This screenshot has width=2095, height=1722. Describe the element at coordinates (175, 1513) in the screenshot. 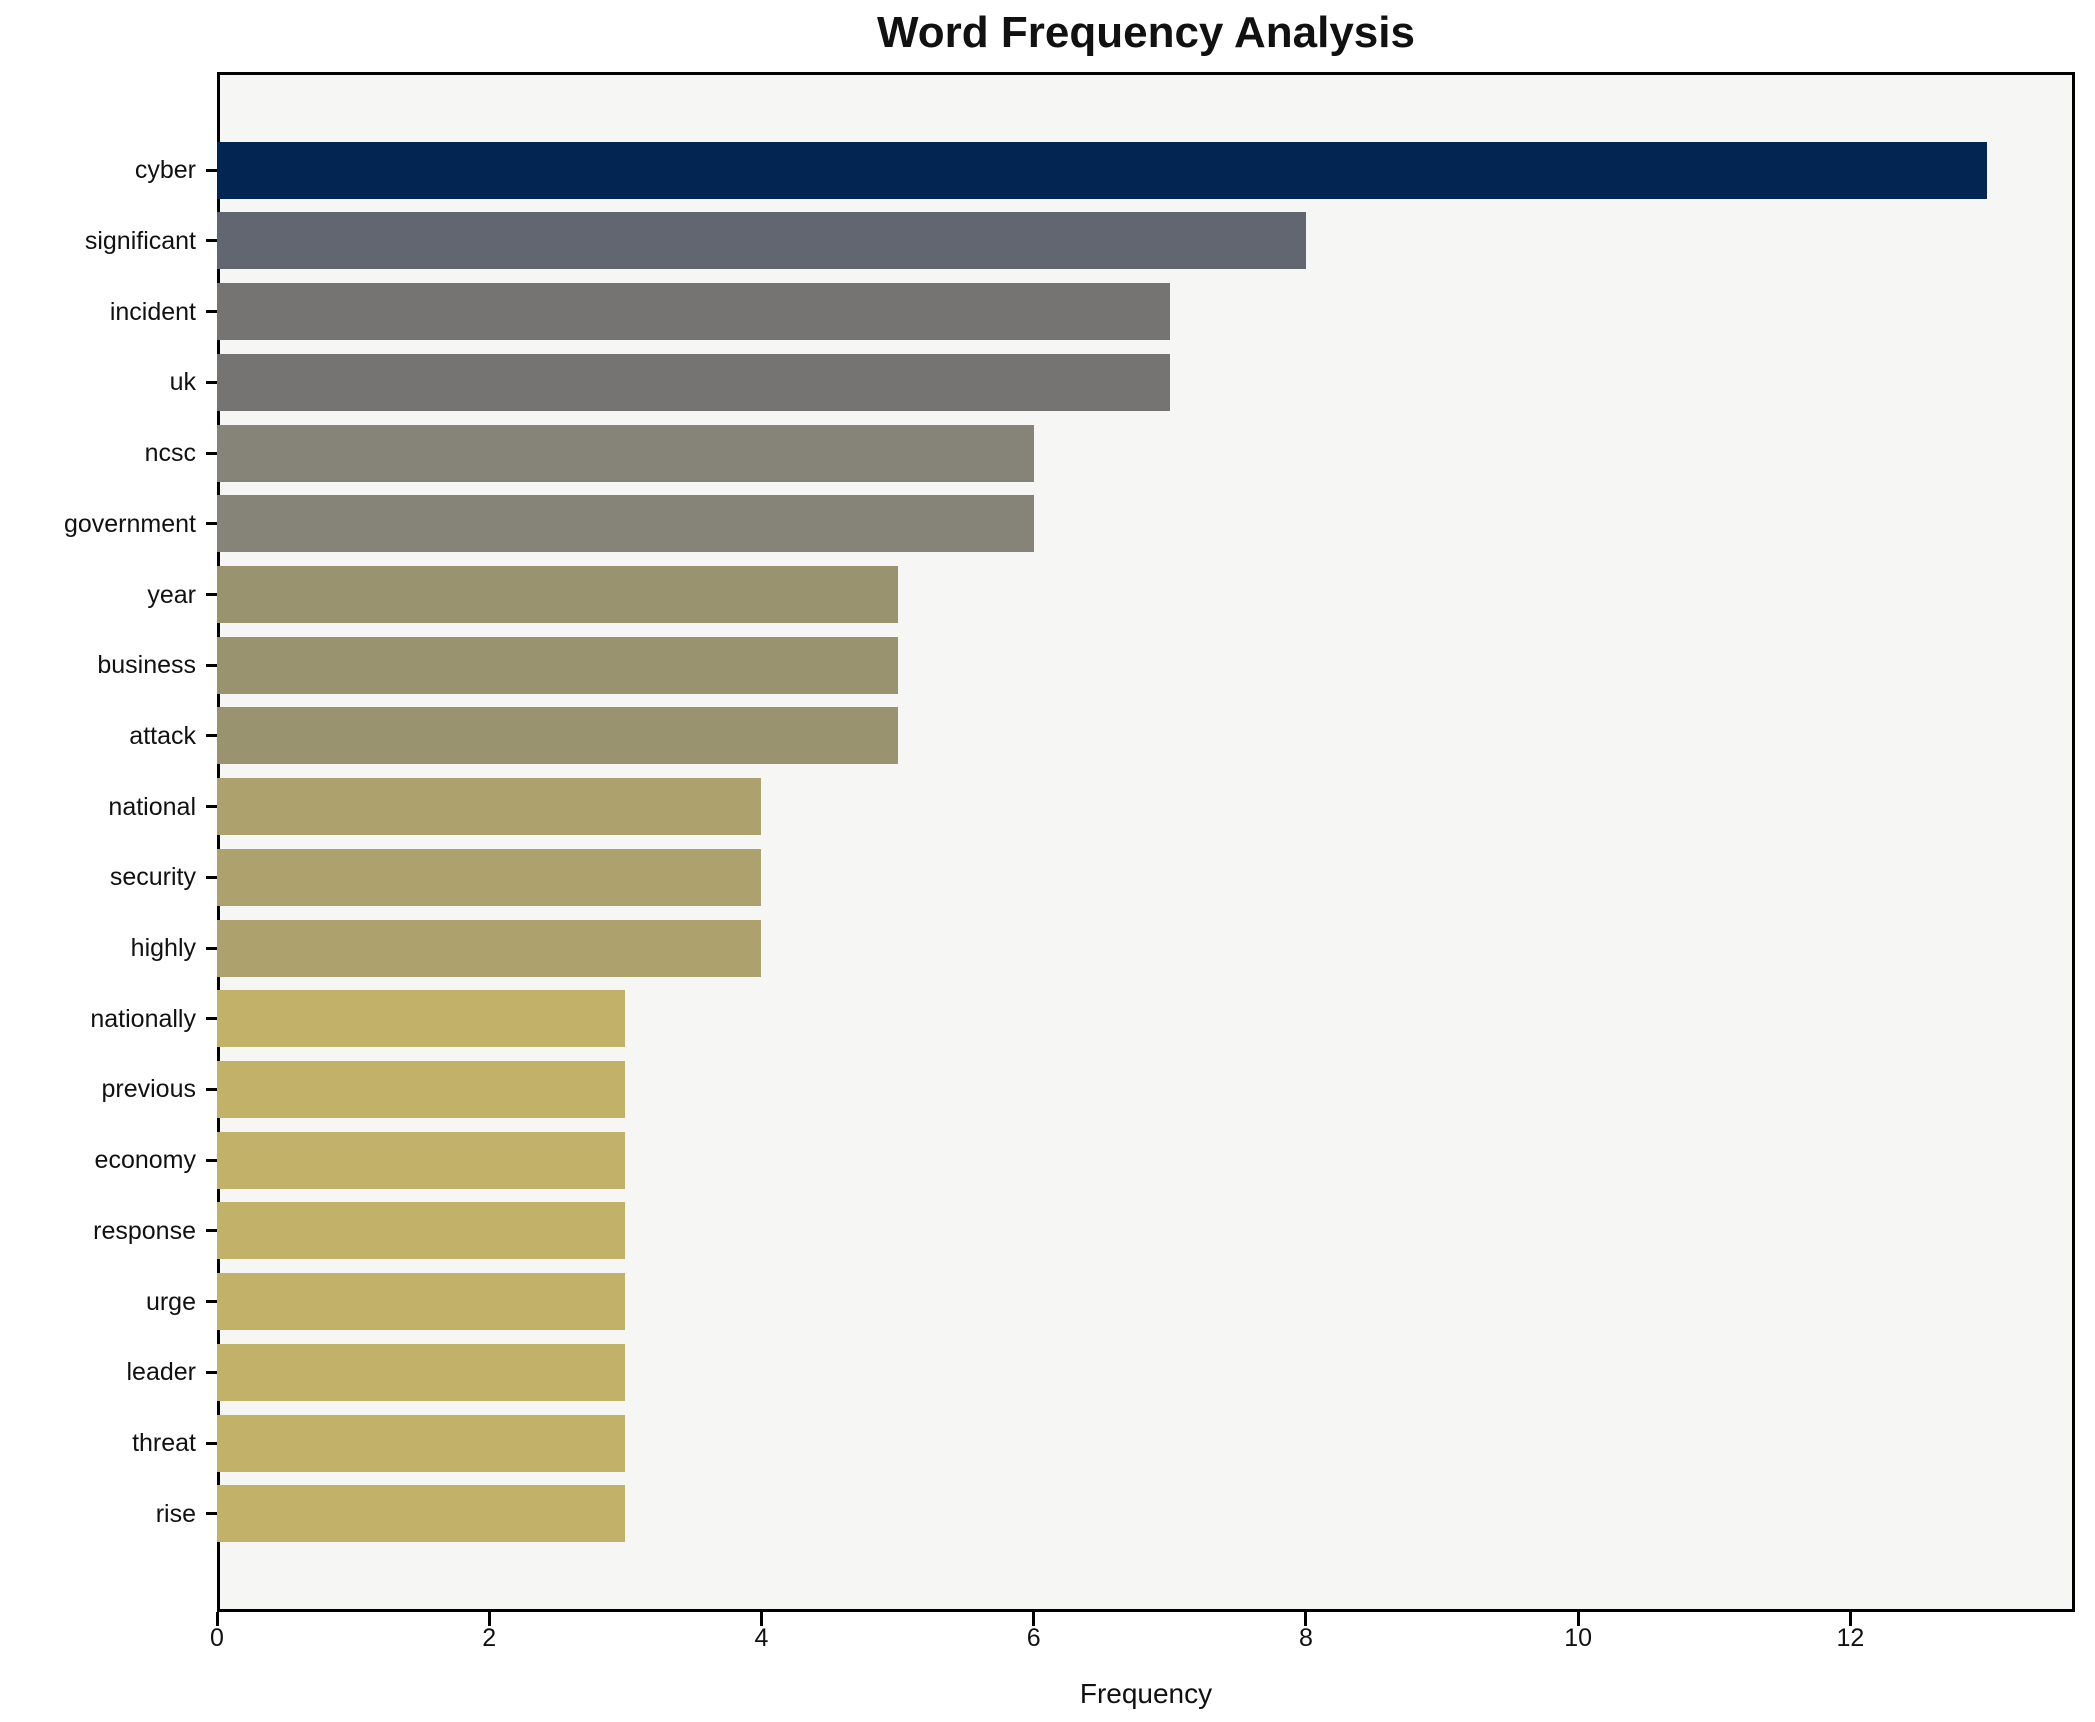

I see `y-axis-label-rise: rise` at that location.